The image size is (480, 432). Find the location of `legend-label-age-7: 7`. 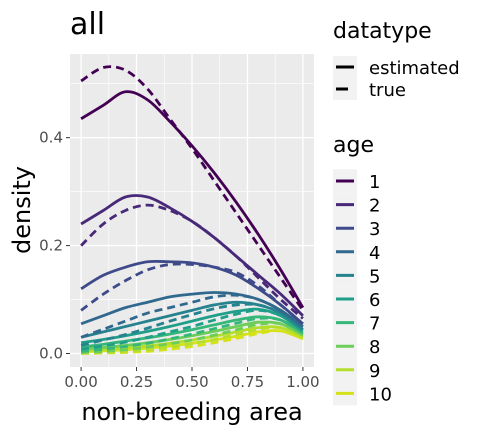

legend-label-age-7: 7 is located at coordinates (374, 324).